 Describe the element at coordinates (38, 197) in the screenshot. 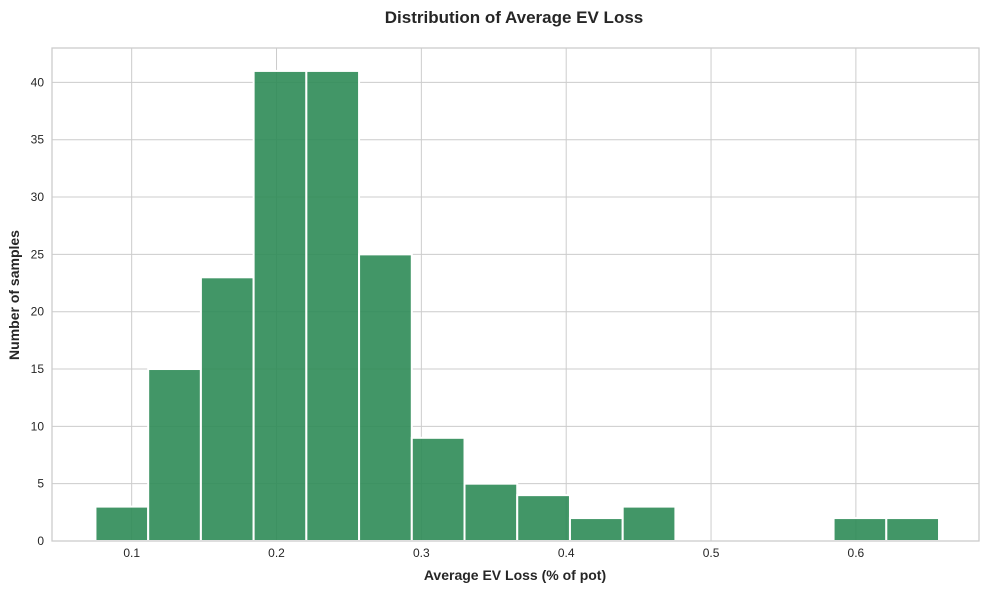

I see `y-tick-label: 30` at that location.